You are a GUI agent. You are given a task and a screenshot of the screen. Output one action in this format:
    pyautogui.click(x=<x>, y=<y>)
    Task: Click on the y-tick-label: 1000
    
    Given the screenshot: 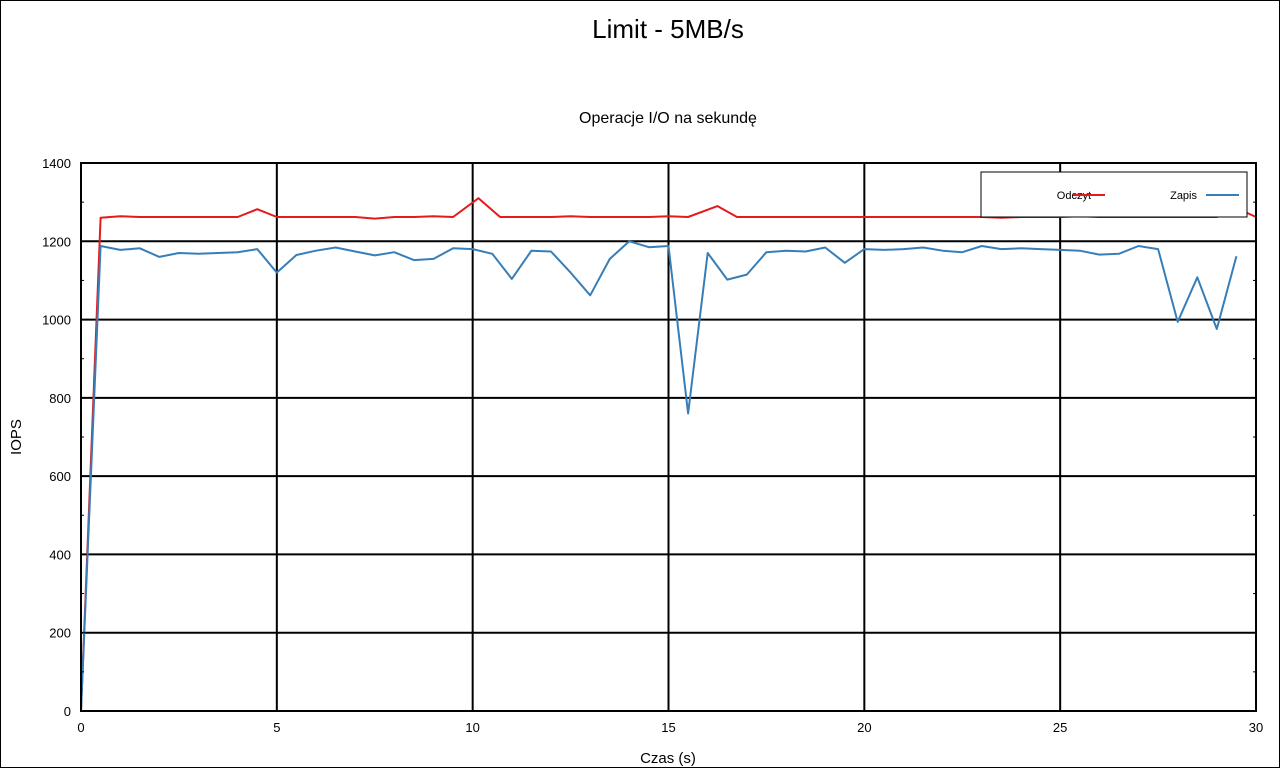 What is the action you would take?
    pyautogui.click(x=56, y=320)
    